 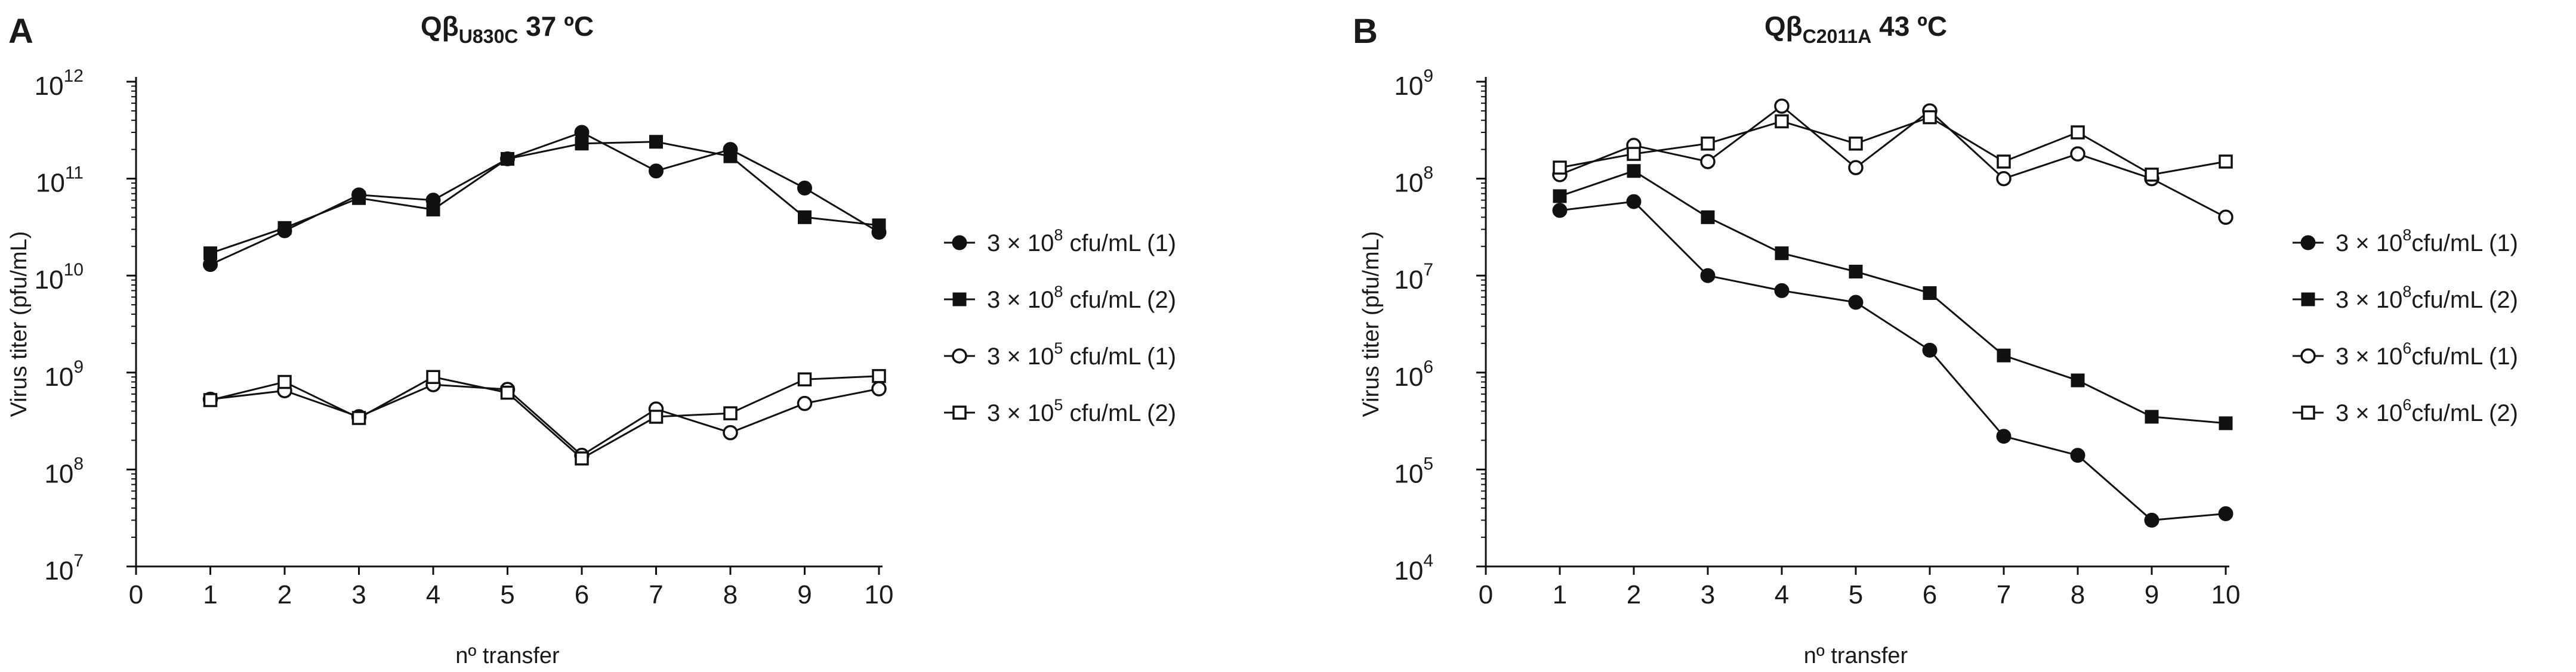 What do you see at coordinates (2152, 594) in the screenshot?
I see `x-tick-label: 9` at bounding box center [2152, 594].